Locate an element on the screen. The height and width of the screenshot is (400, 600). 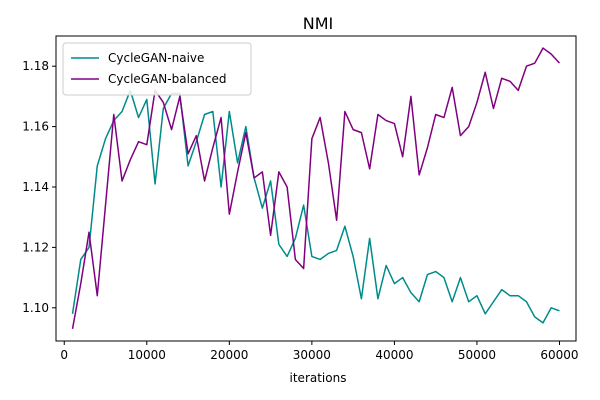
legend-box is located at coordinates (157, 69).